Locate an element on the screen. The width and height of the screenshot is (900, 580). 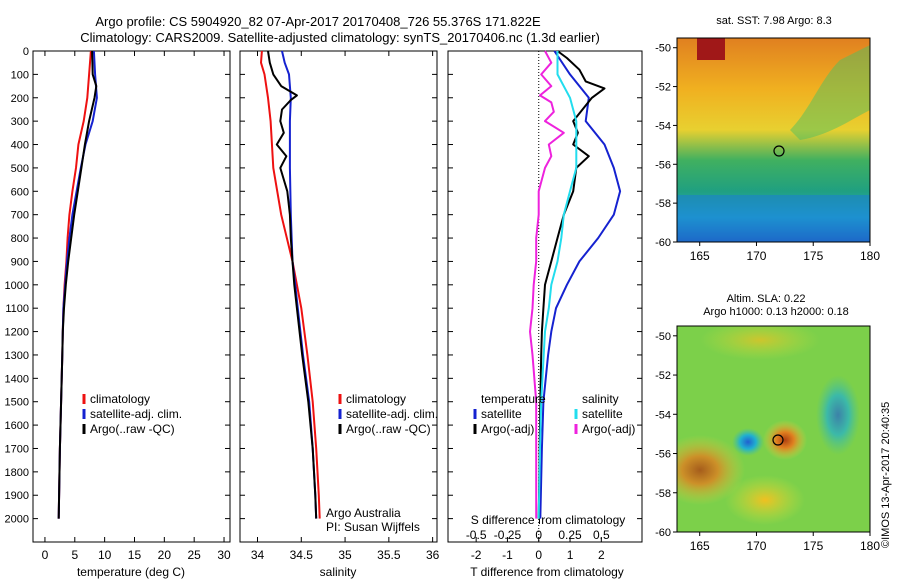
depth-tick-label: 500 is located at coordinates (20, 169).